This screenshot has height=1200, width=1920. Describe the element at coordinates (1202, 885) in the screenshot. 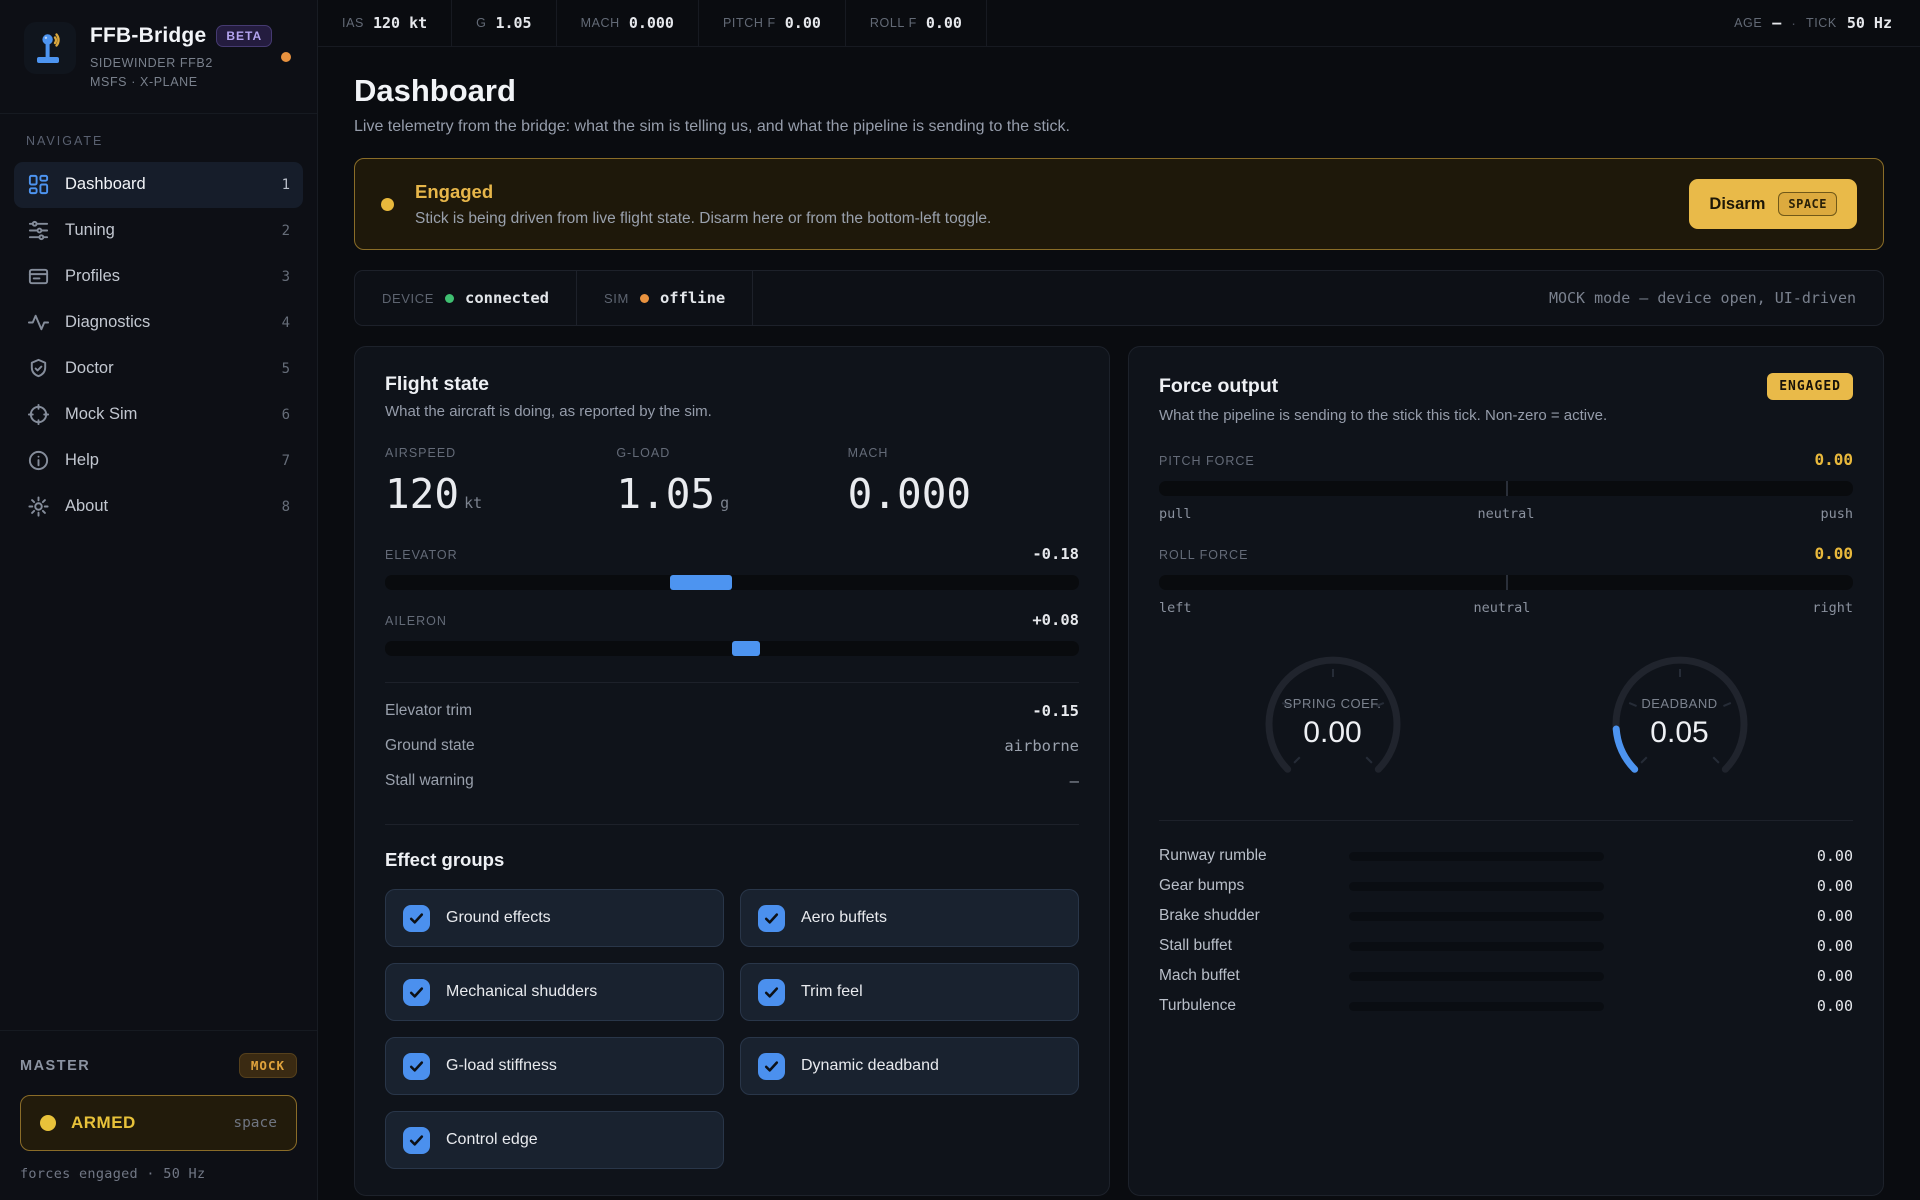

I see `channel-label: Gear bumps` at that location.